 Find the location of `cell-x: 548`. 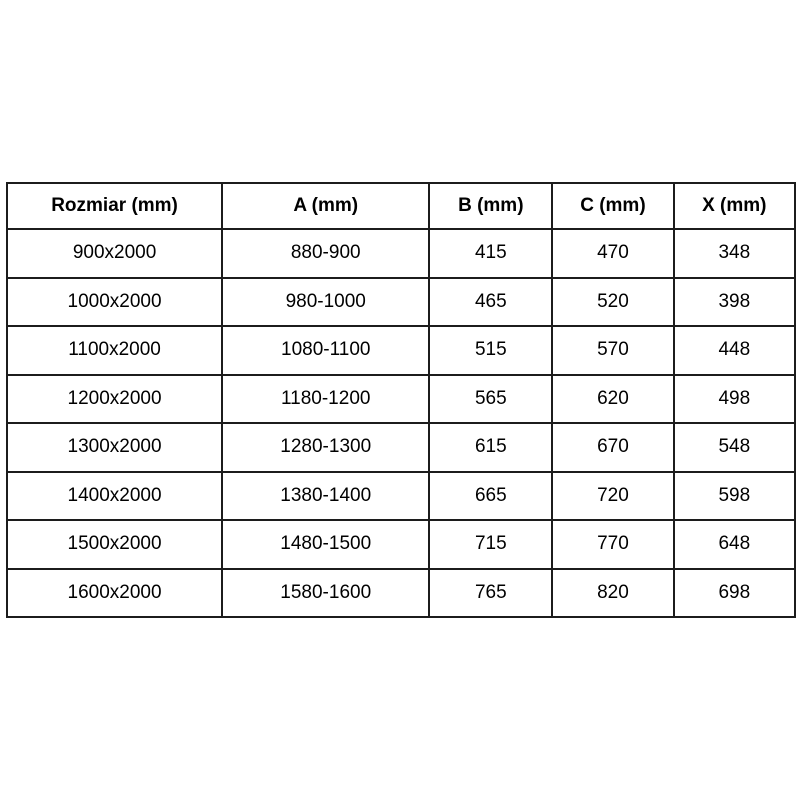

cell-x: 548 is located at coordinates (734, 447).